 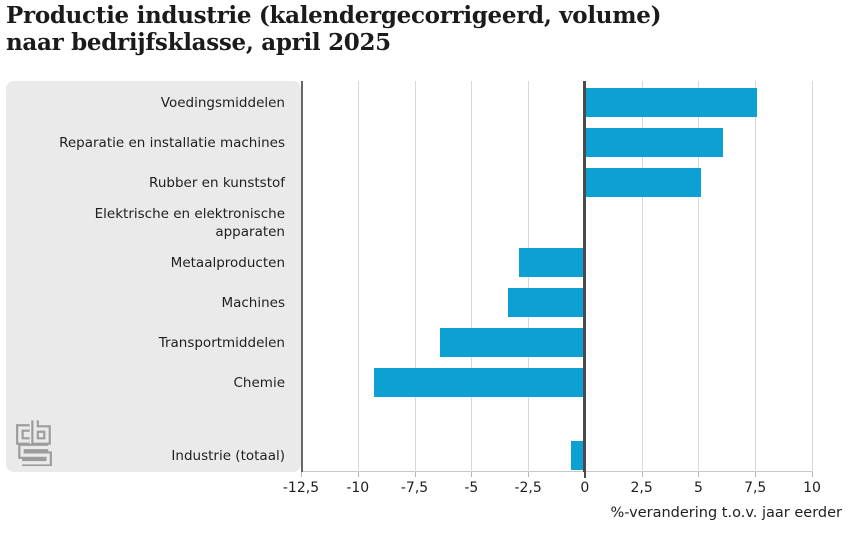 I want to click on x-tick-label: -10, so click(x=358, y=488).